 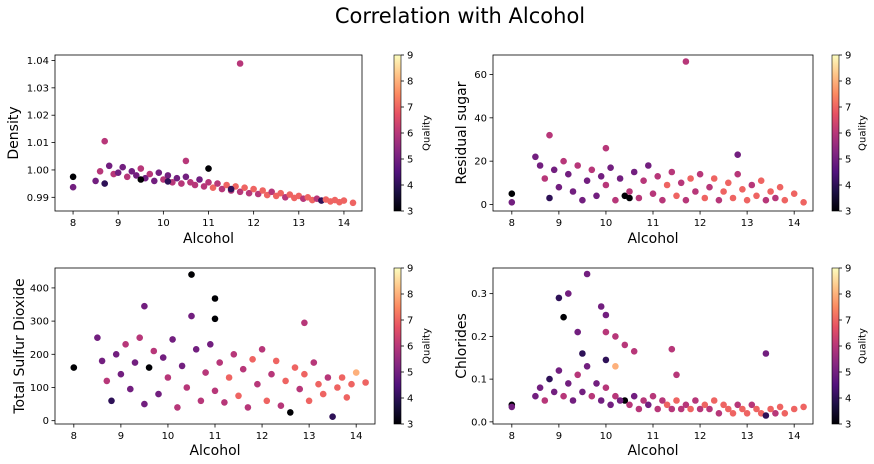 What do you see at coordinates (219, 346) in the screenshot?
I see `scatter-points` at bounding box center [219, 346].